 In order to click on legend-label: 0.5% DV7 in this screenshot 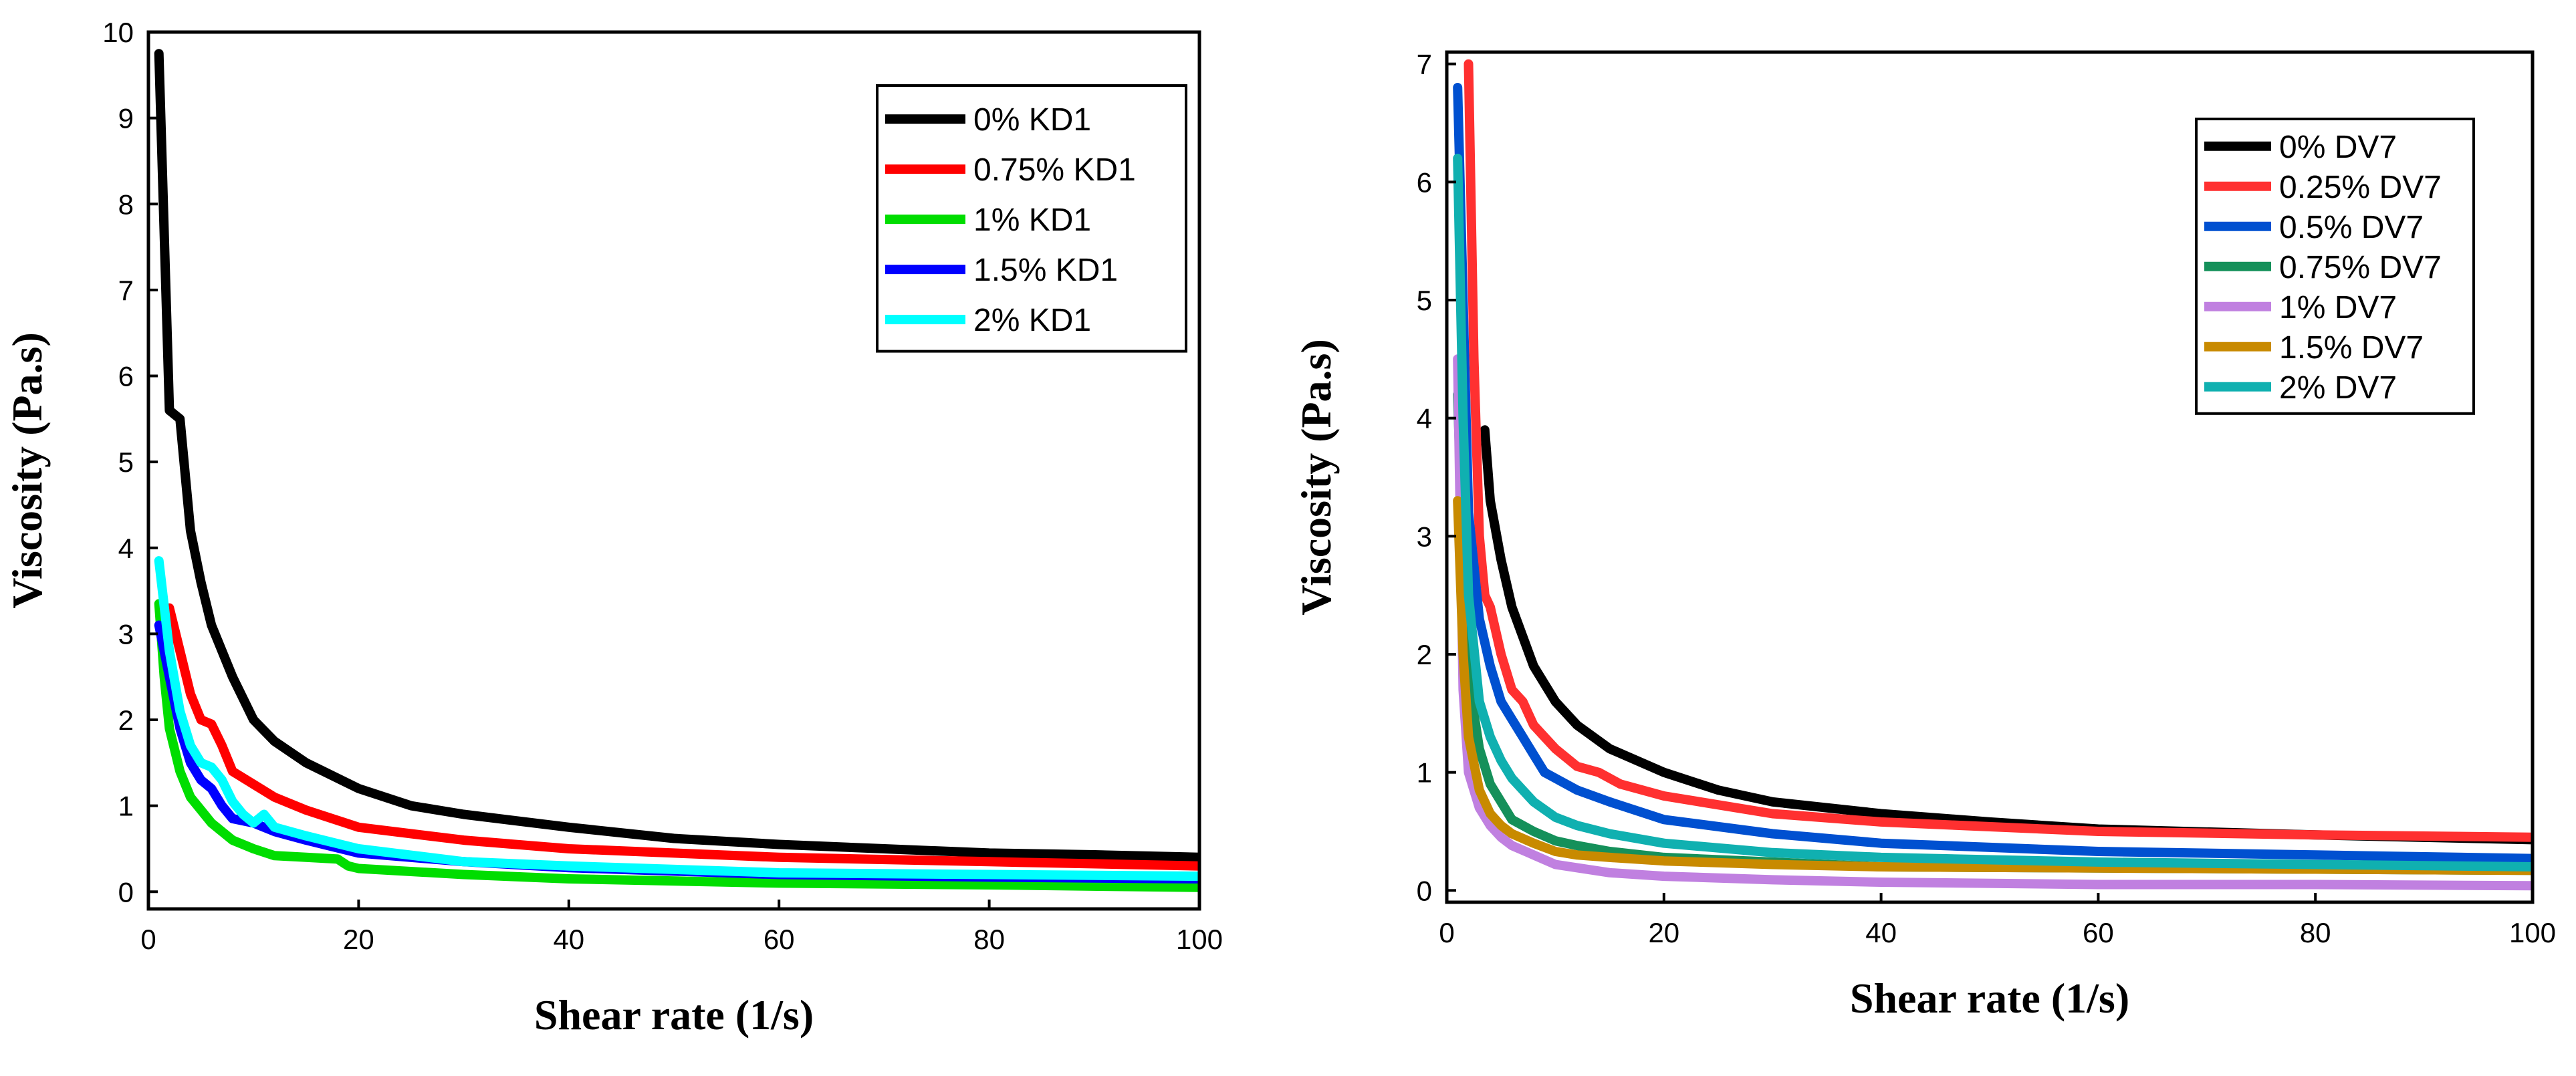, I will do `click(2351, 227)`.